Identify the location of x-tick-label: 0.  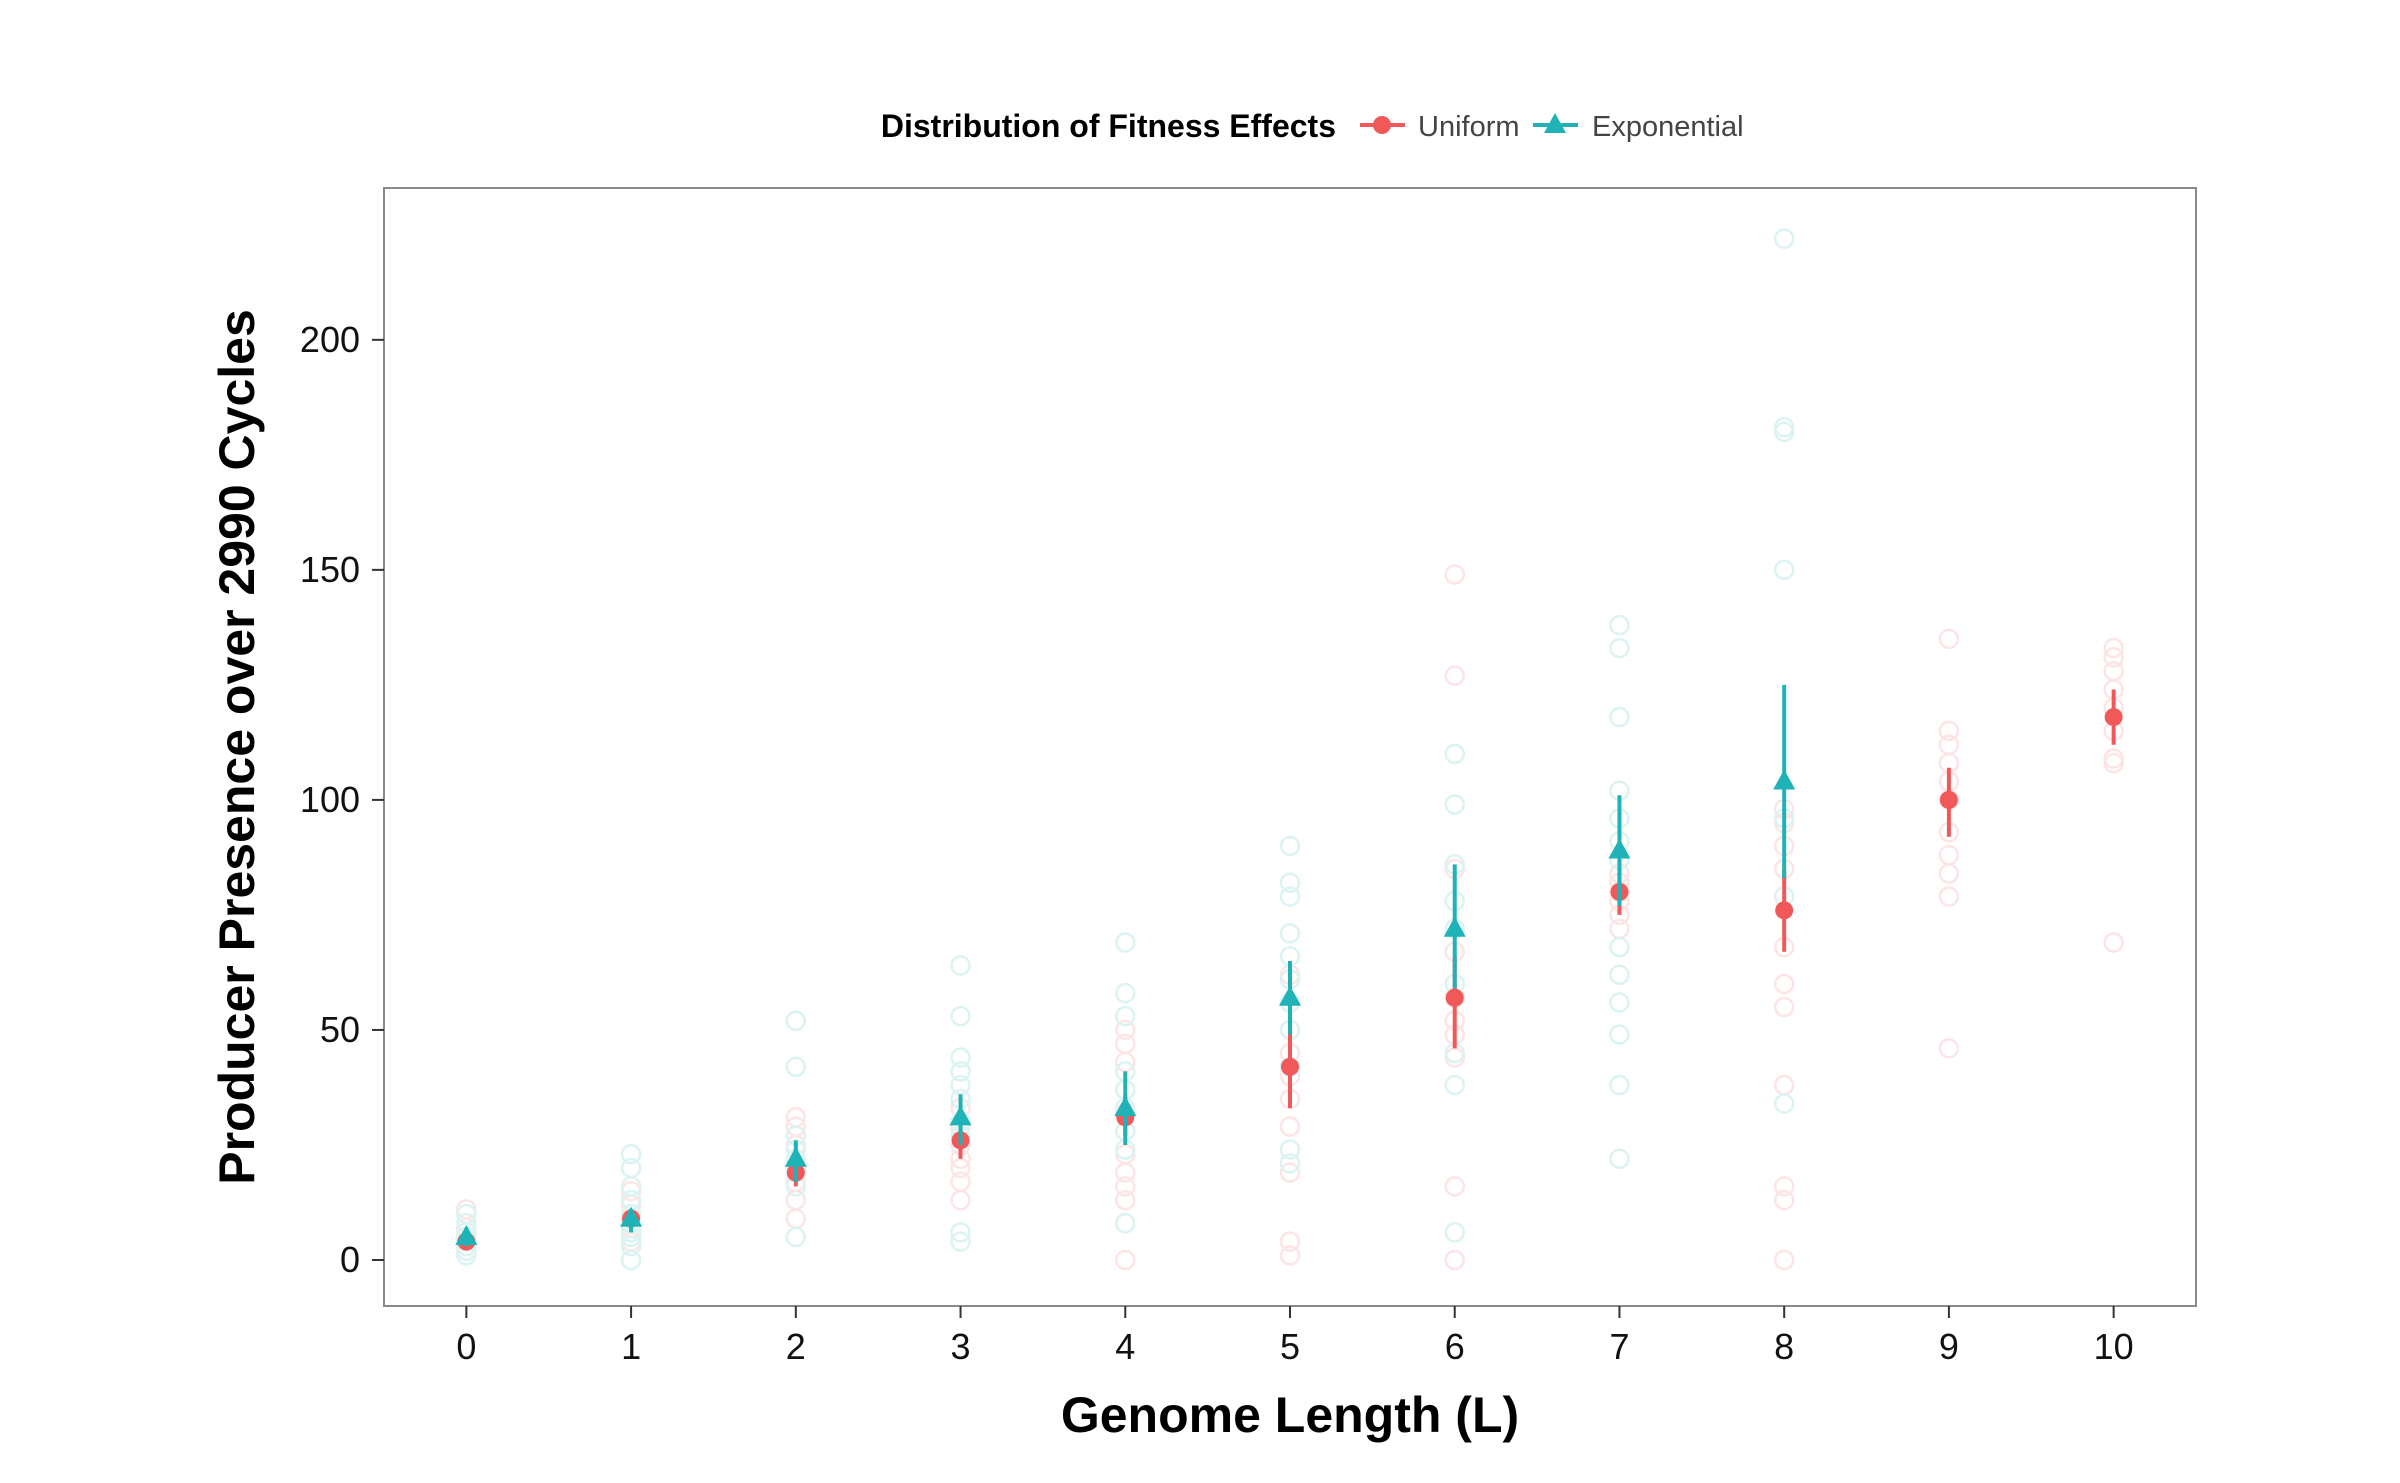
(466, 1346).